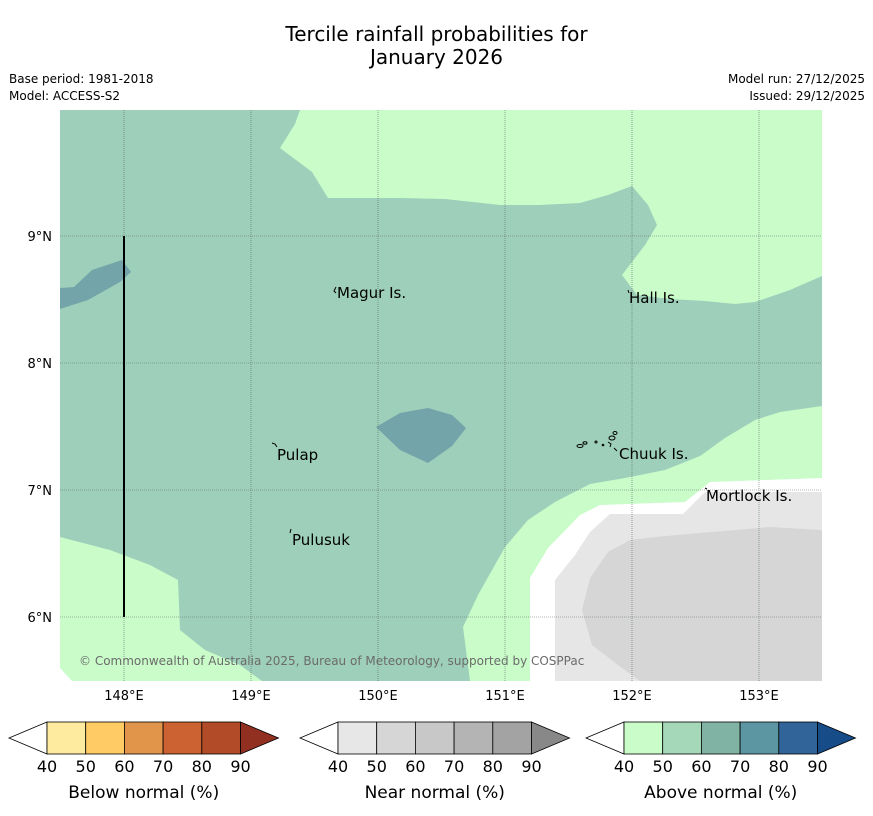 This screenshot has height=816, width=873. What do you see at coordinates (597, 441) in the screenshot?
I see `chuuk-island-markers` at bounding box center [597, 441].